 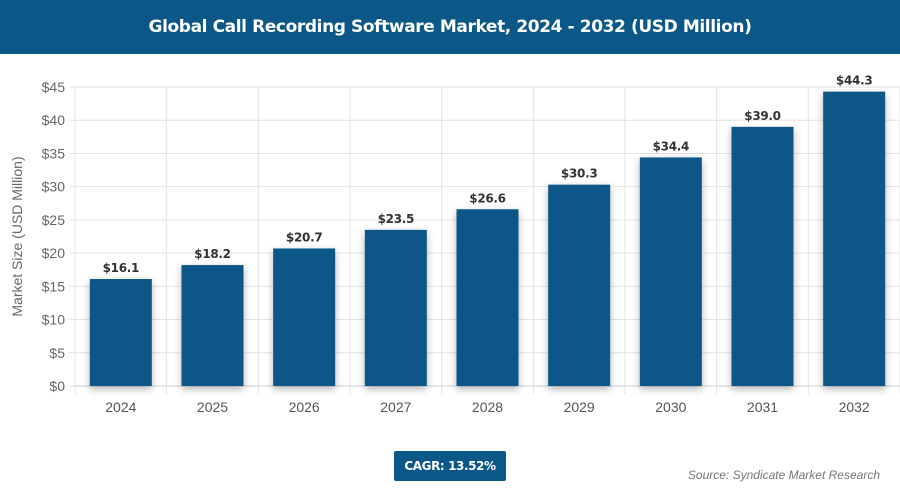 What do you see at coordinates (450, 466) in the screenshot?
I see `cagr-badge: CAGR: 13.52%` at bounding box center [450, 466].